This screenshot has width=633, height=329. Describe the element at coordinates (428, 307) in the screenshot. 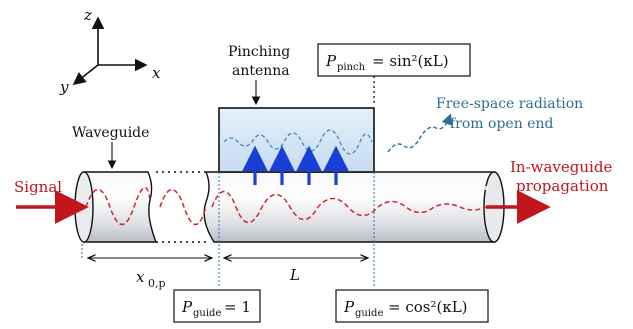

I see `p-guide2-rhs: = cos²(κL)` at that location.